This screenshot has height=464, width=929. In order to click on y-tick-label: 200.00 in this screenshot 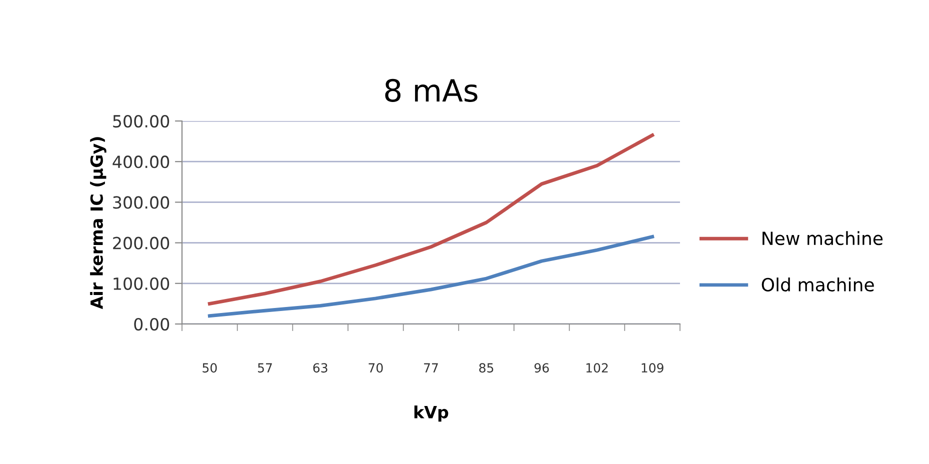, I will do `click(141, 243)`.